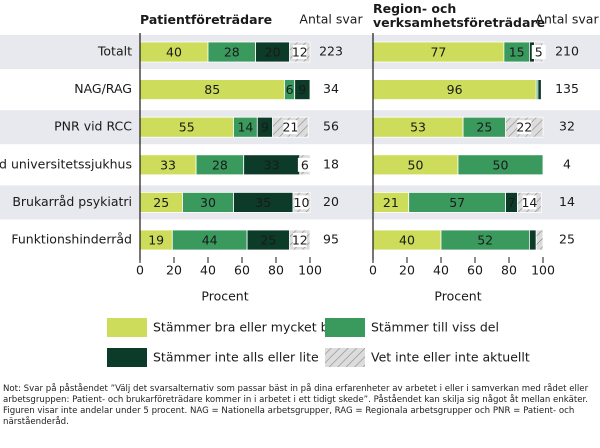  I want to click on data-label: 44, so click(210, 240).